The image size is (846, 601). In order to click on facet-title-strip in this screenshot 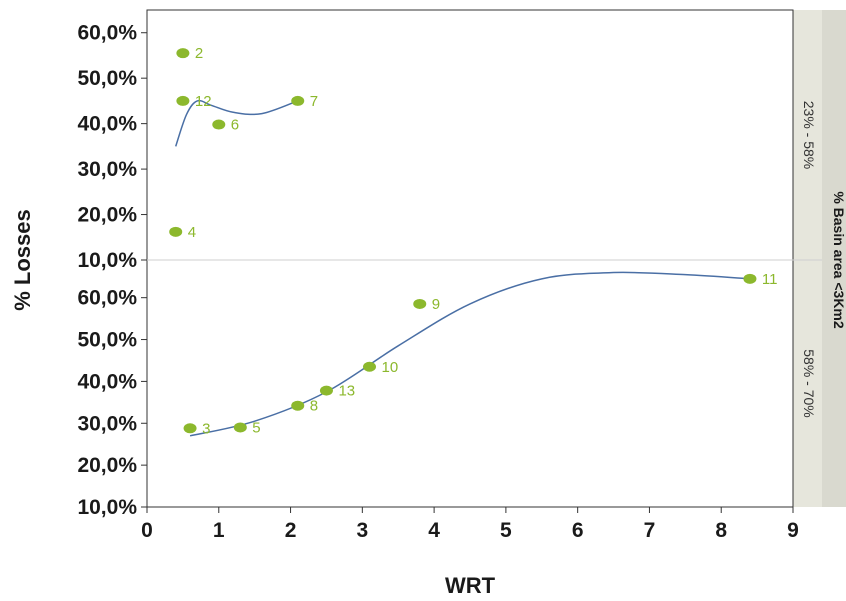, I will do `click(834, 258)`.